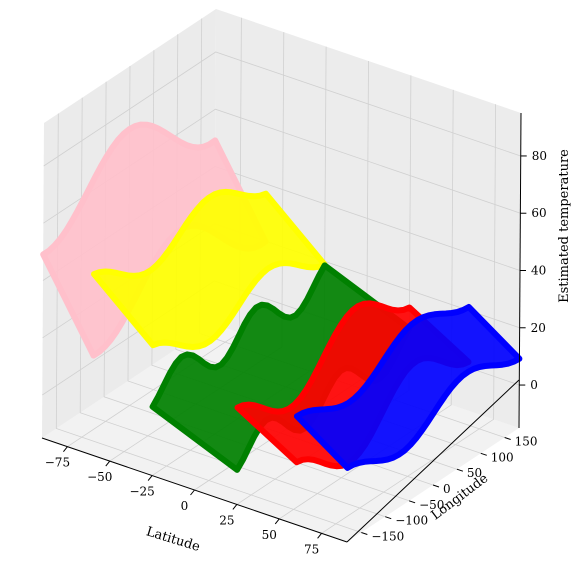  Describe the element at coordinates (226, 520) in the screenshot. I see `x-tick-label: 25` at that location.